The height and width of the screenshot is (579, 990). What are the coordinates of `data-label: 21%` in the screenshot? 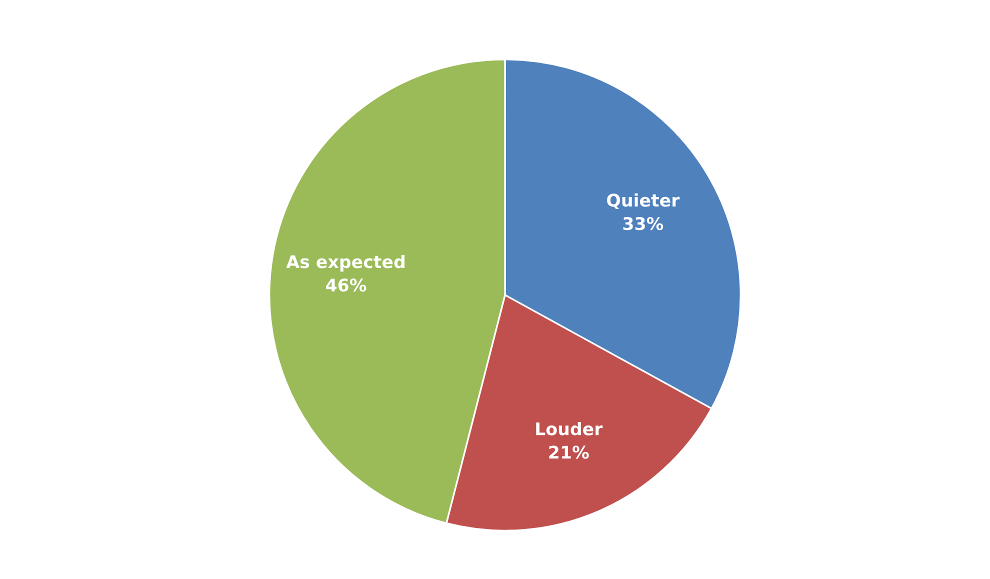 It's located at (569, 452).